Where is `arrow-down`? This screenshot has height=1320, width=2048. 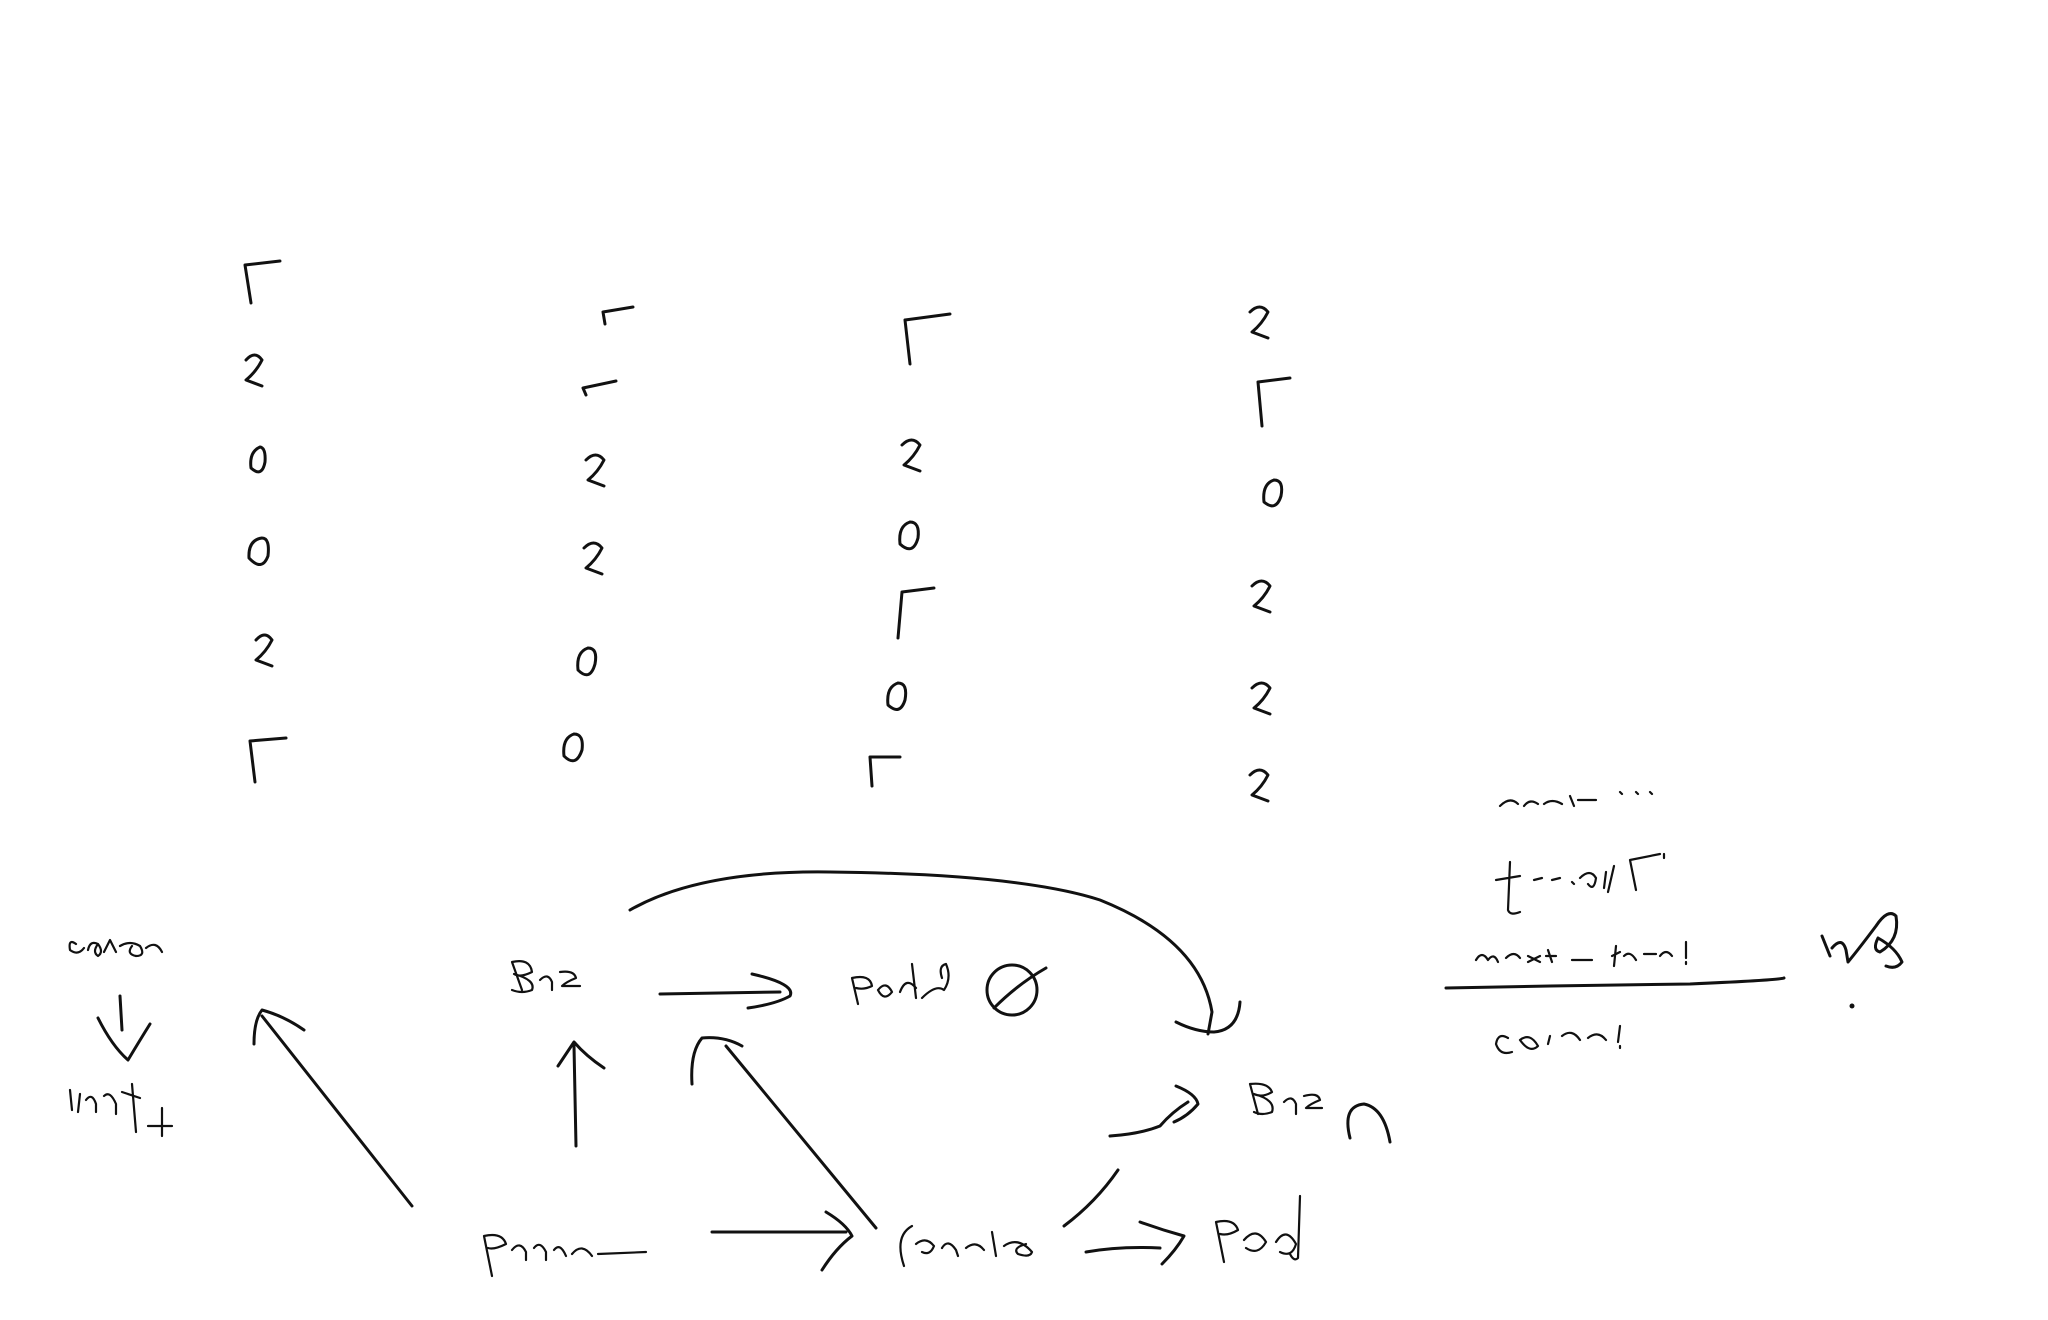
arrow-down is located at coordinates (124, 1028).